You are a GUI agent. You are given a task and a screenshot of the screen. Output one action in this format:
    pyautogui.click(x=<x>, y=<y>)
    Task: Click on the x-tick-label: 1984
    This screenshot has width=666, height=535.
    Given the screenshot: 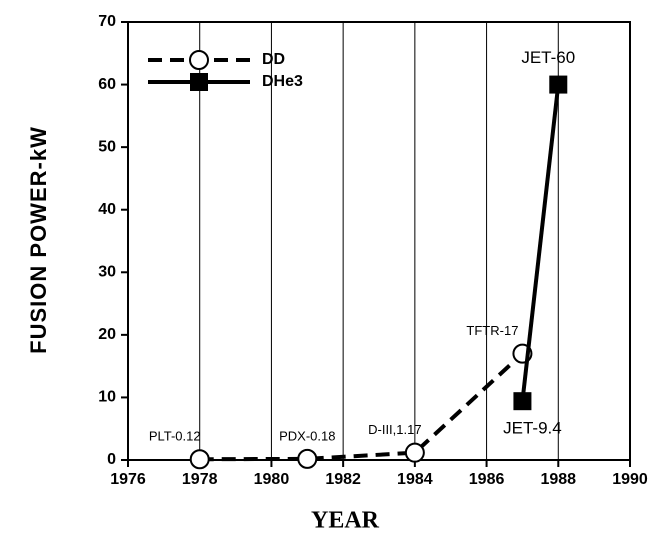 What is the action you would take?
    pyautogui.click(x=415, y=479)
    